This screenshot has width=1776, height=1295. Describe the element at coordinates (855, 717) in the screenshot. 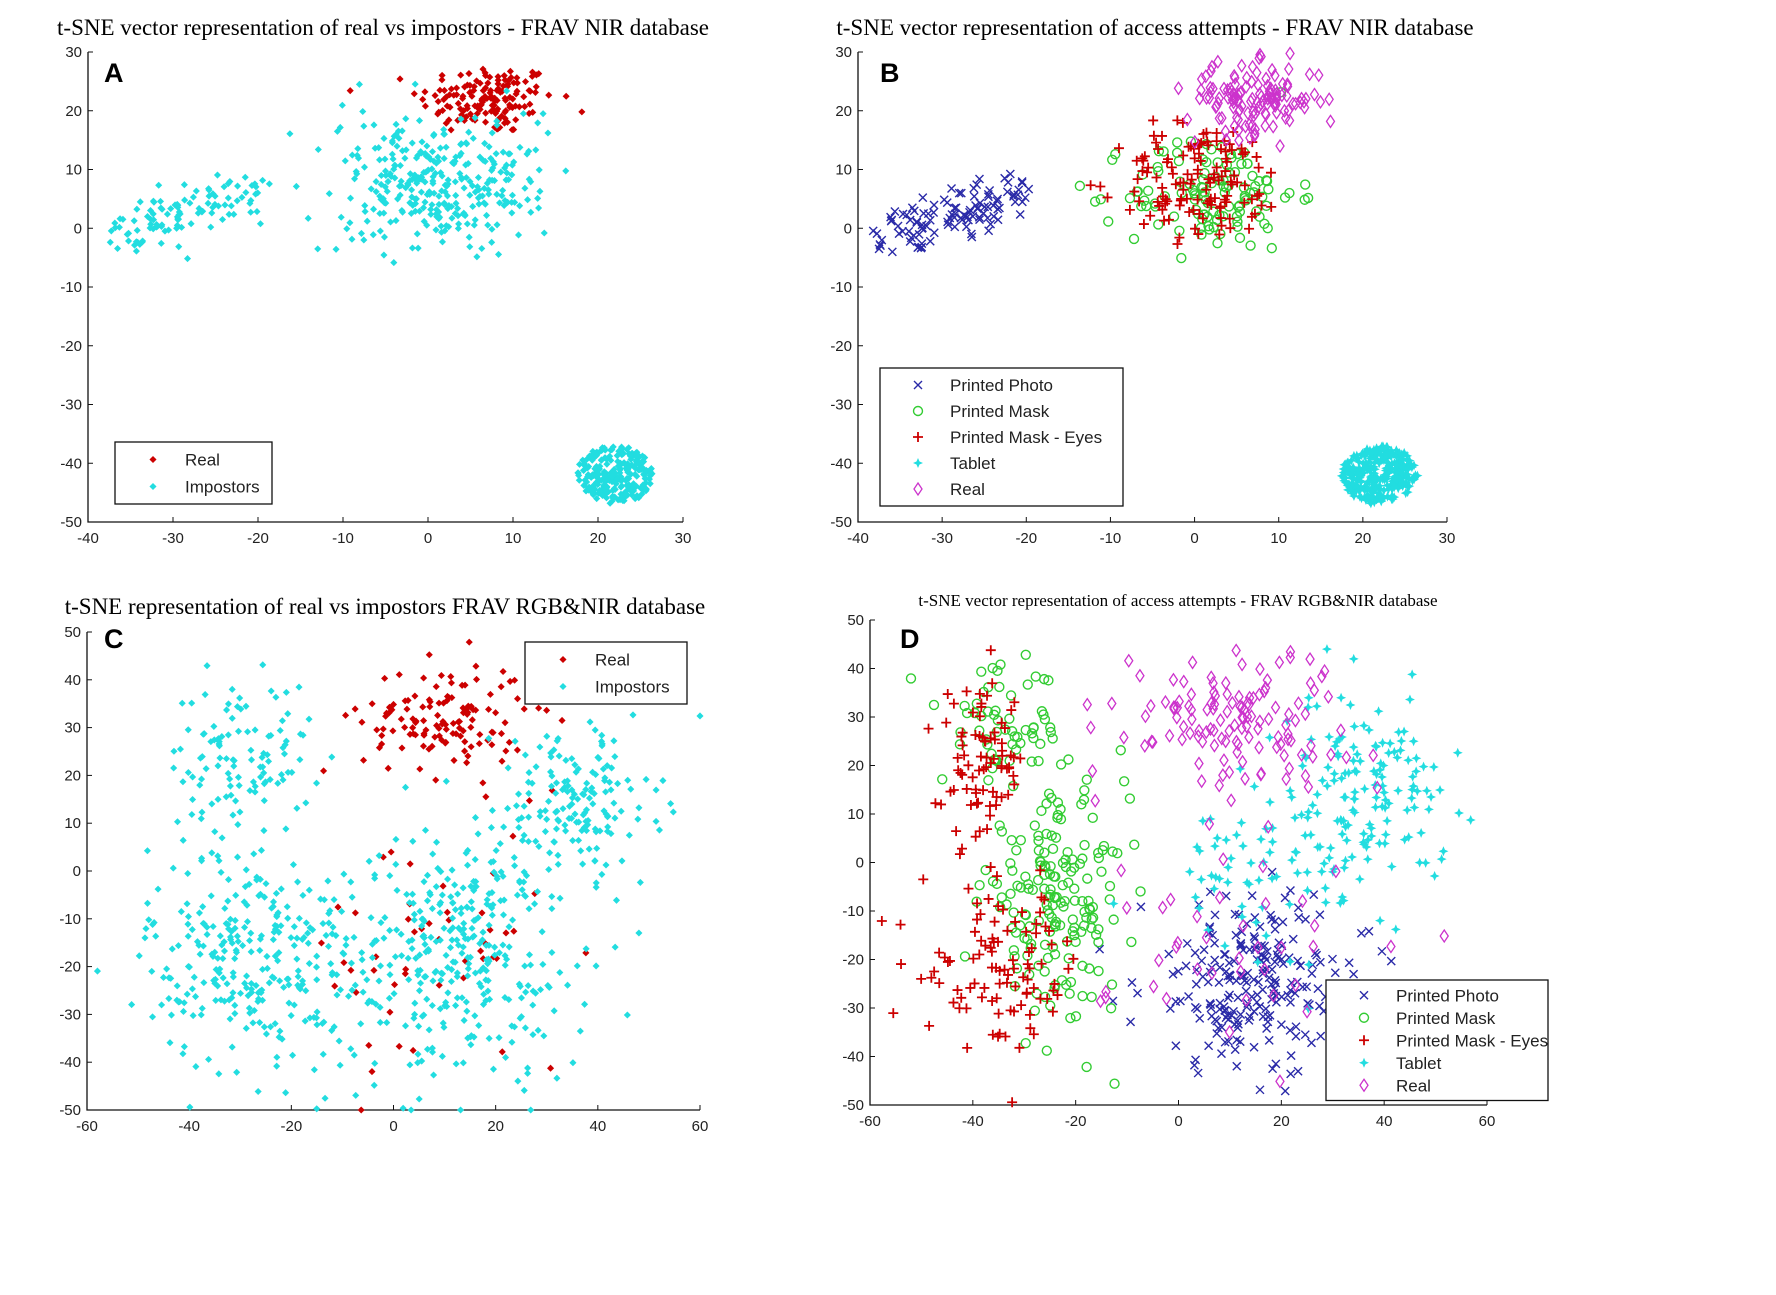

I see `y-tick-label: 30` at that location.